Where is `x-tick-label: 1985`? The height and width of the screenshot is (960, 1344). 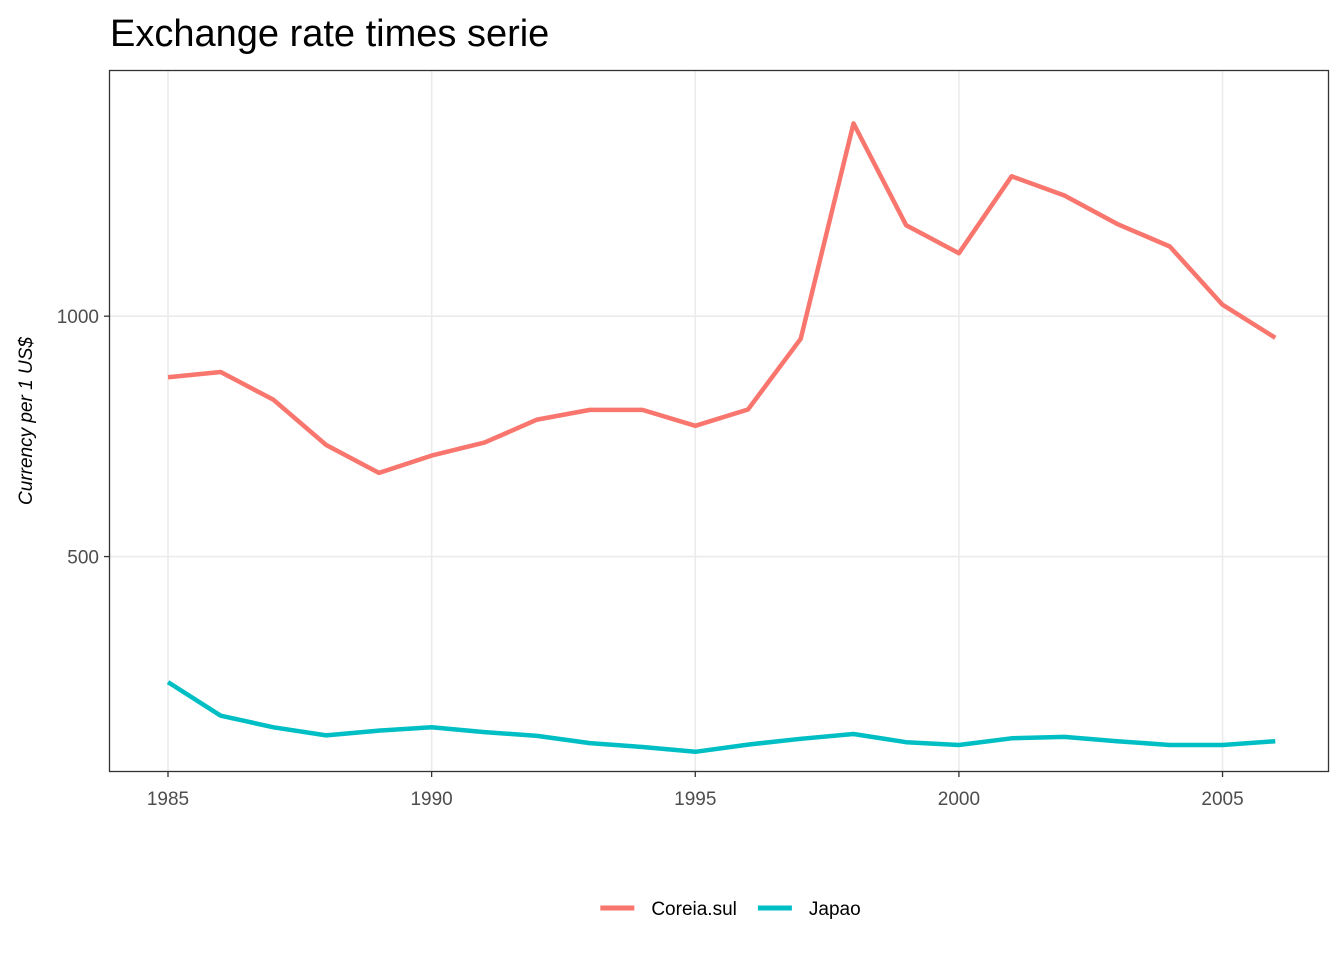 x-tick-label: 1985 is located at coordinates (168, 799).